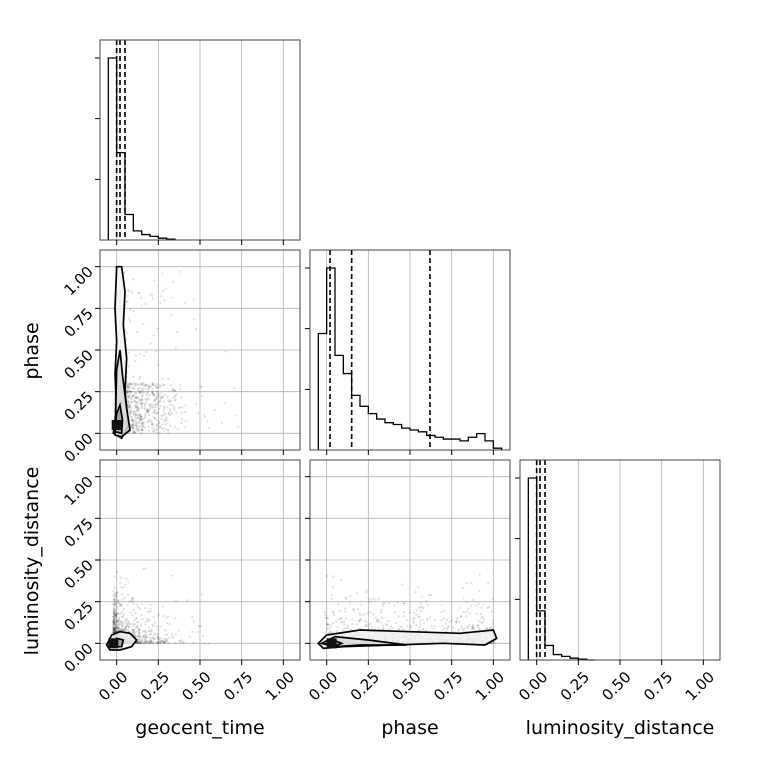  Describe the element at coordinates (78, 322) in the screenshot. I see `y-tick-label-3: 0.75` at that location.